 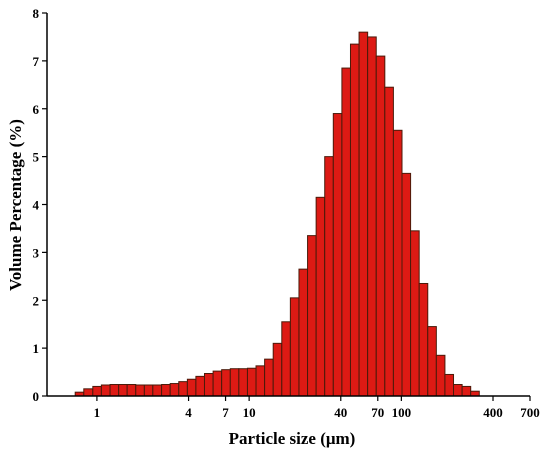 I want to click on y-tick-label: 4, so click(x=36, y=205).